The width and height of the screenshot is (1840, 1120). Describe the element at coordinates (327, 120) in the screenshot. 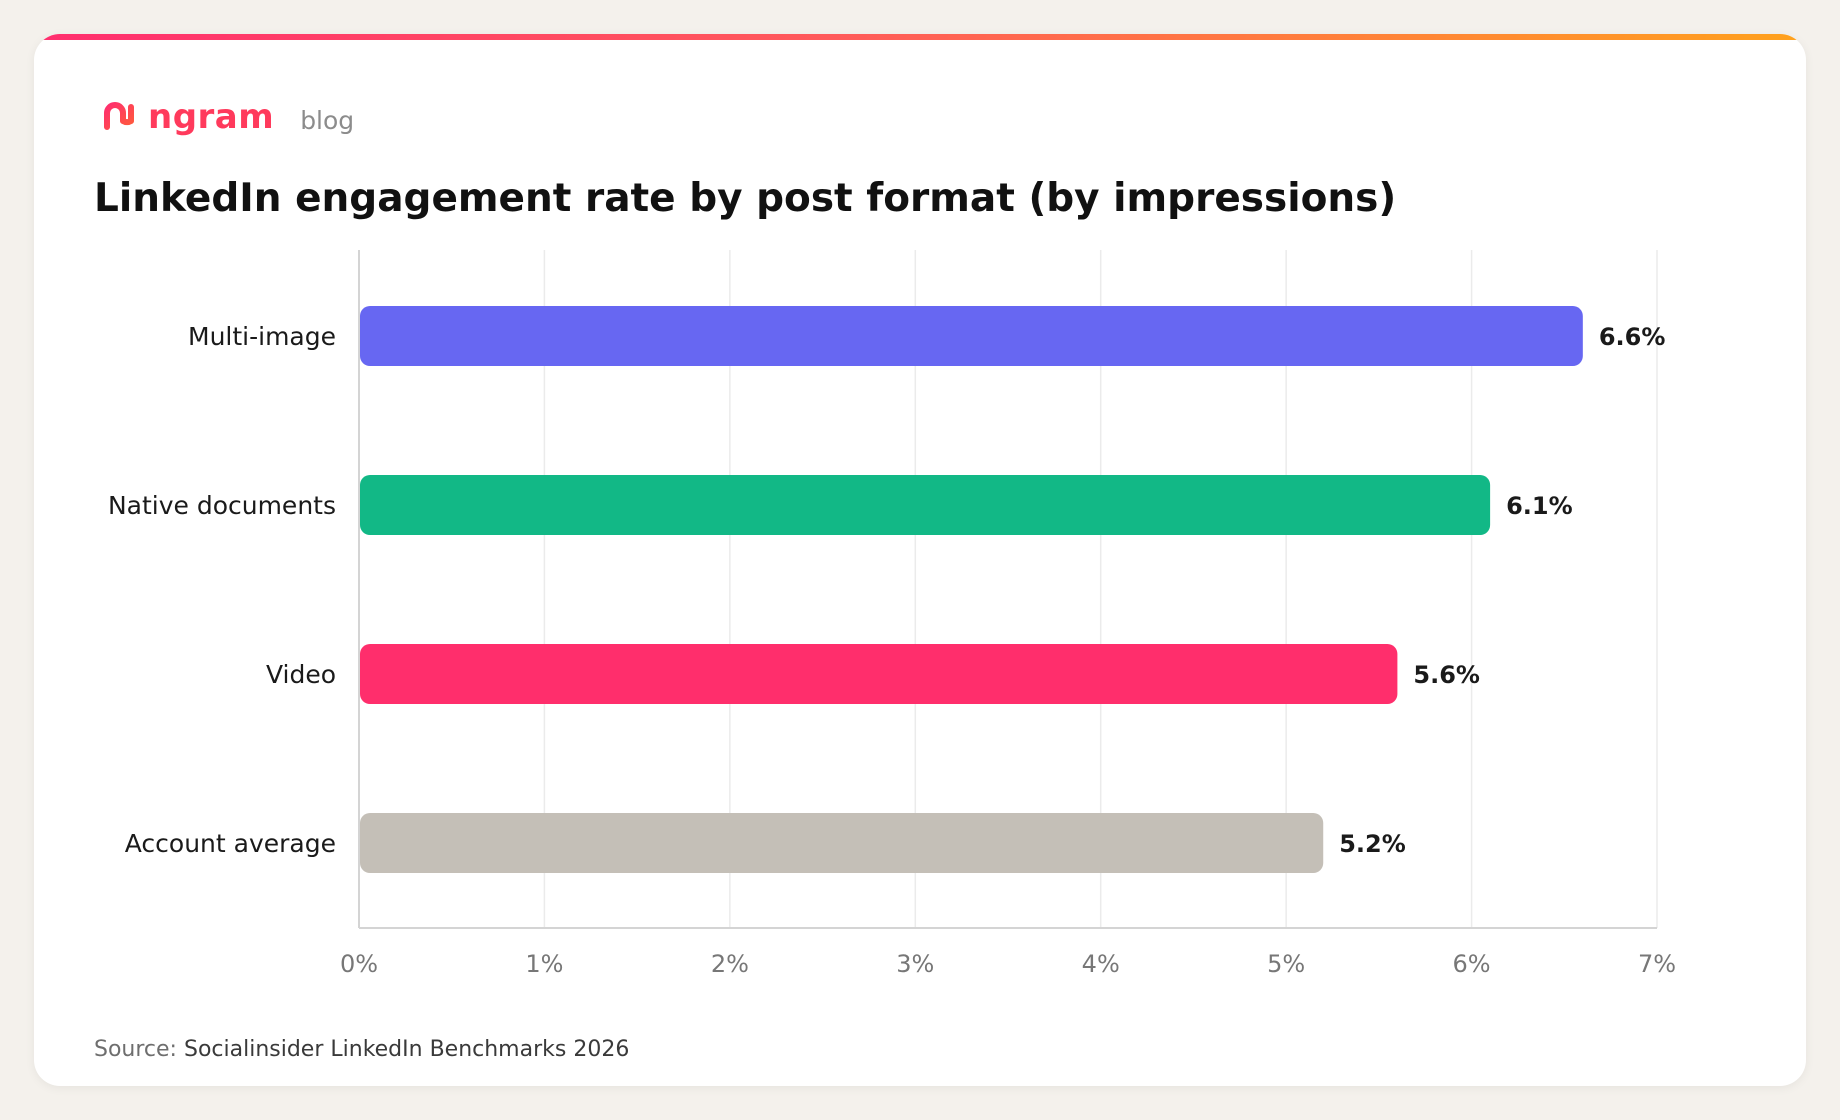

I see `brand-section-label: blog` at that location.